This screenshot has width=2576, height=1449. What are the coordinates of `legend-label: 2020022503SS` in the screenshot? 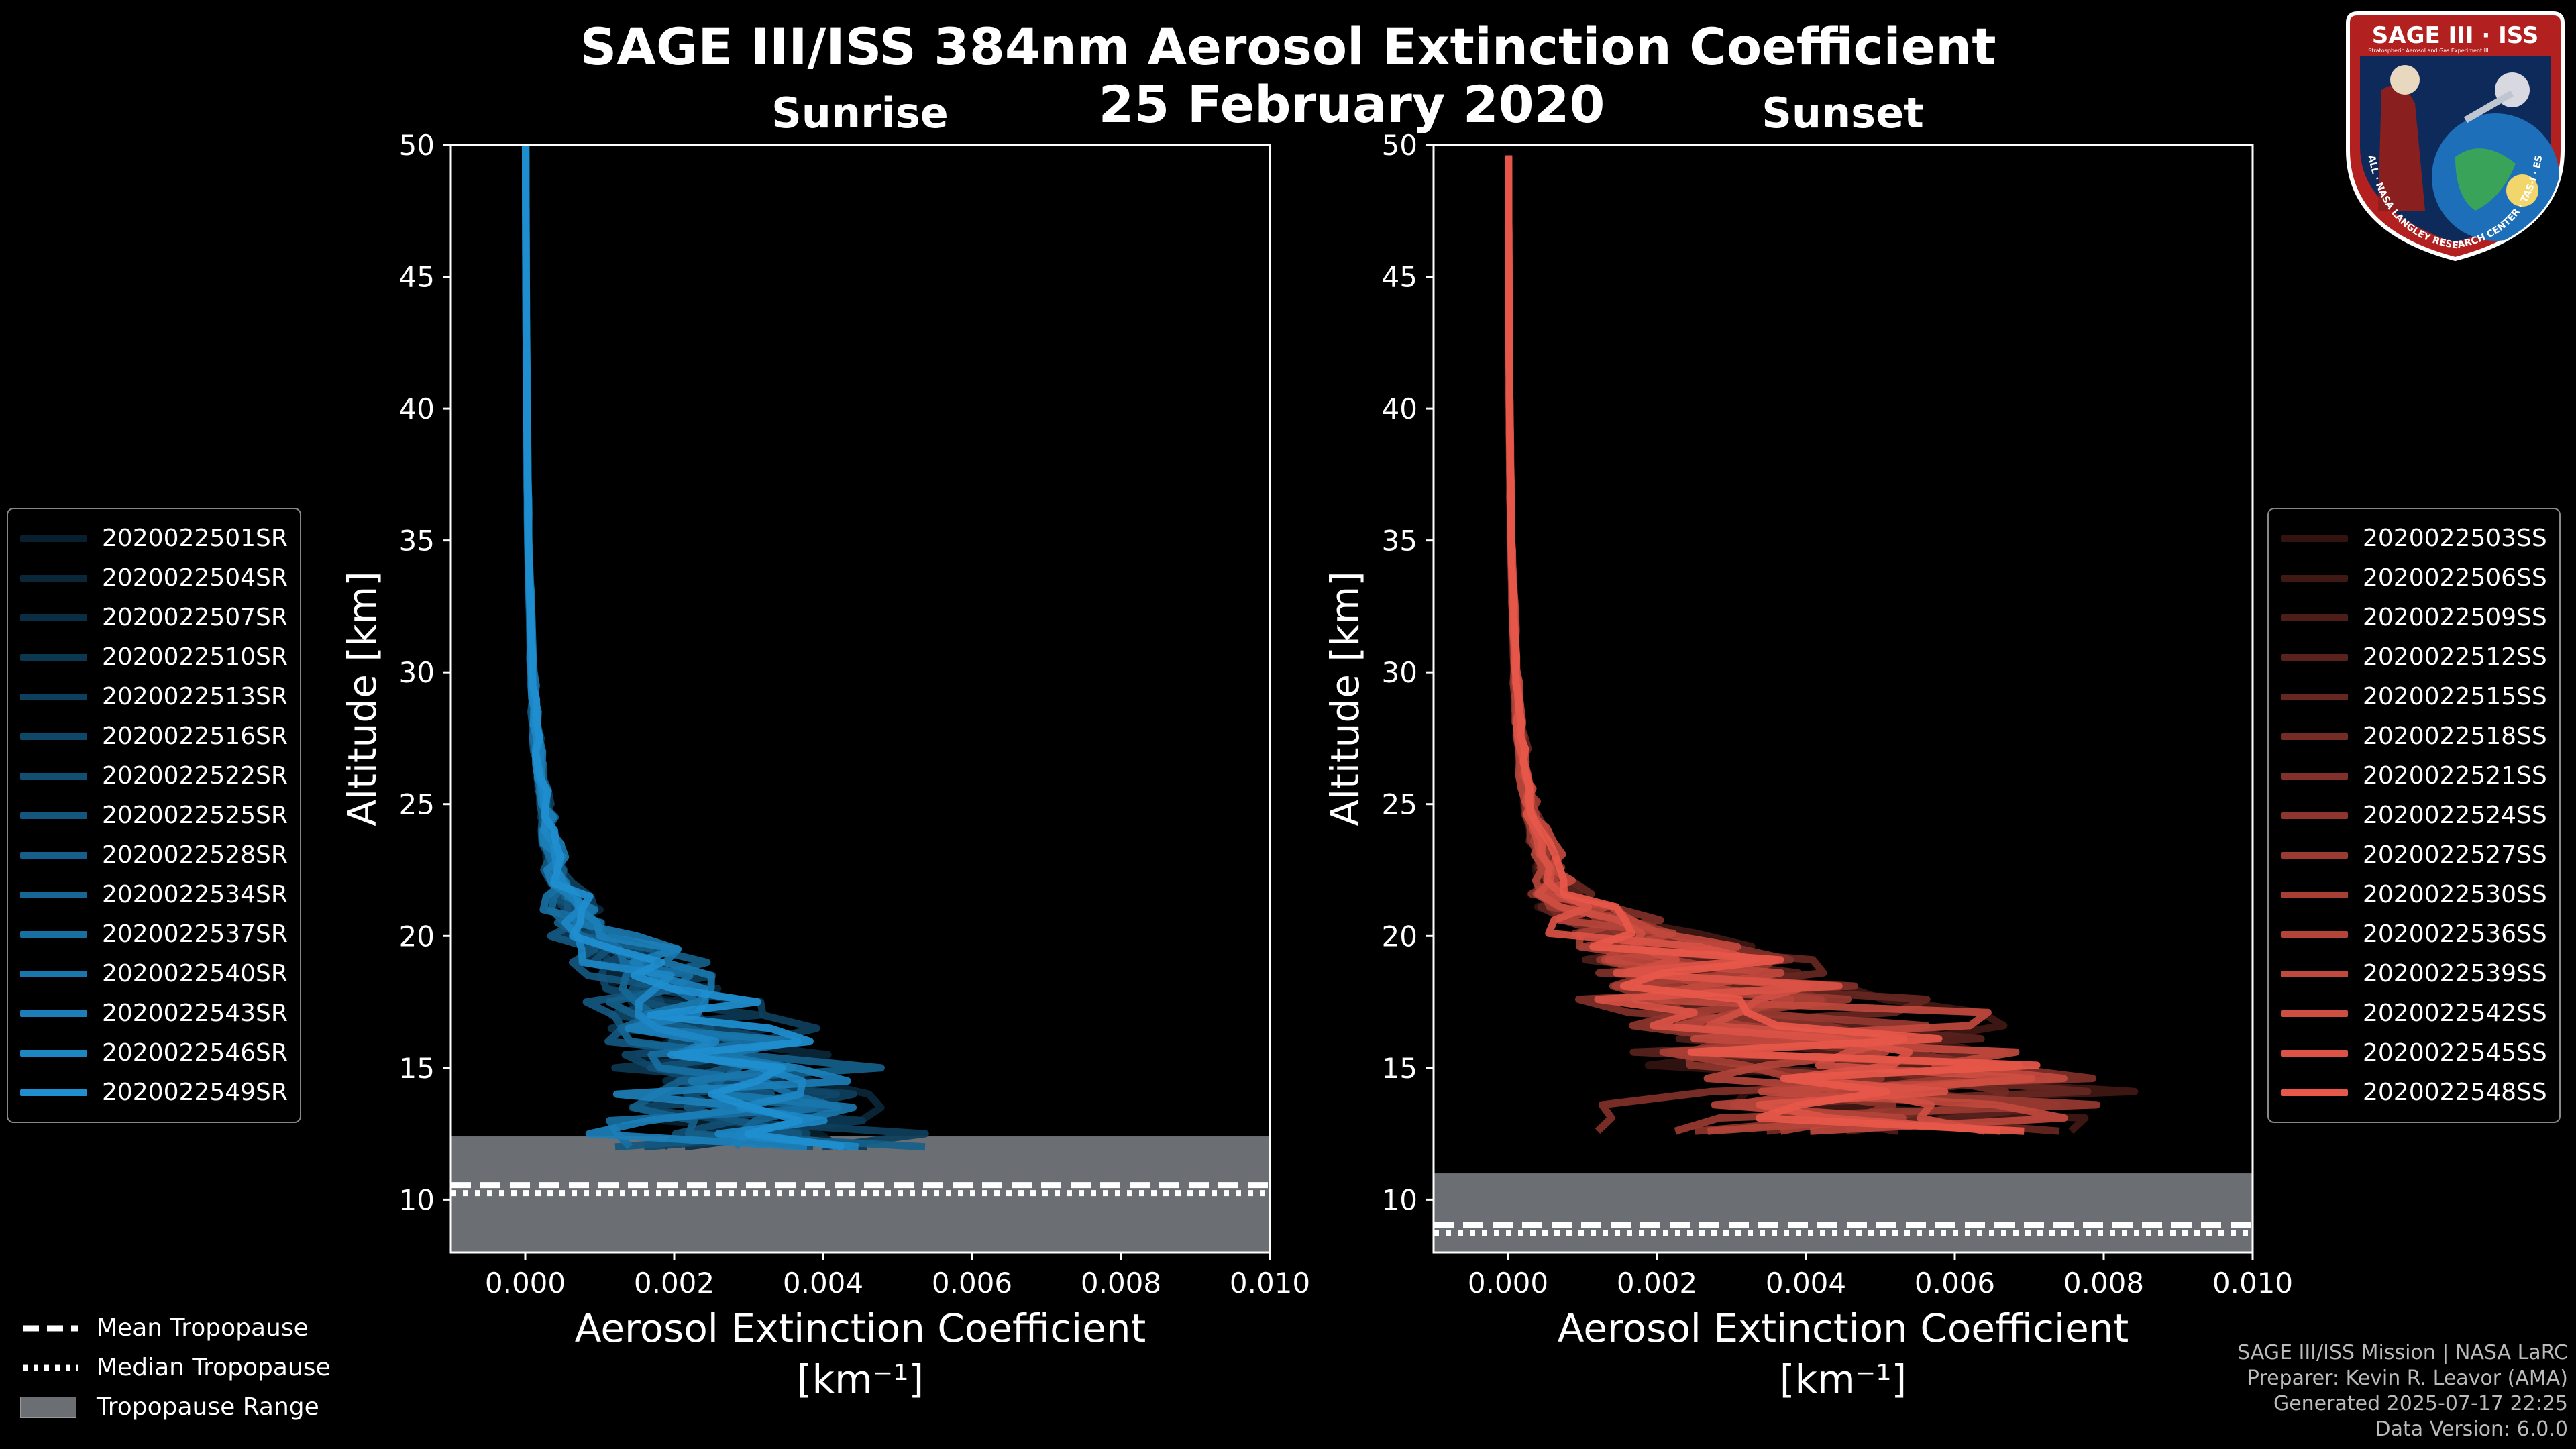 It's located at (2455, 538).